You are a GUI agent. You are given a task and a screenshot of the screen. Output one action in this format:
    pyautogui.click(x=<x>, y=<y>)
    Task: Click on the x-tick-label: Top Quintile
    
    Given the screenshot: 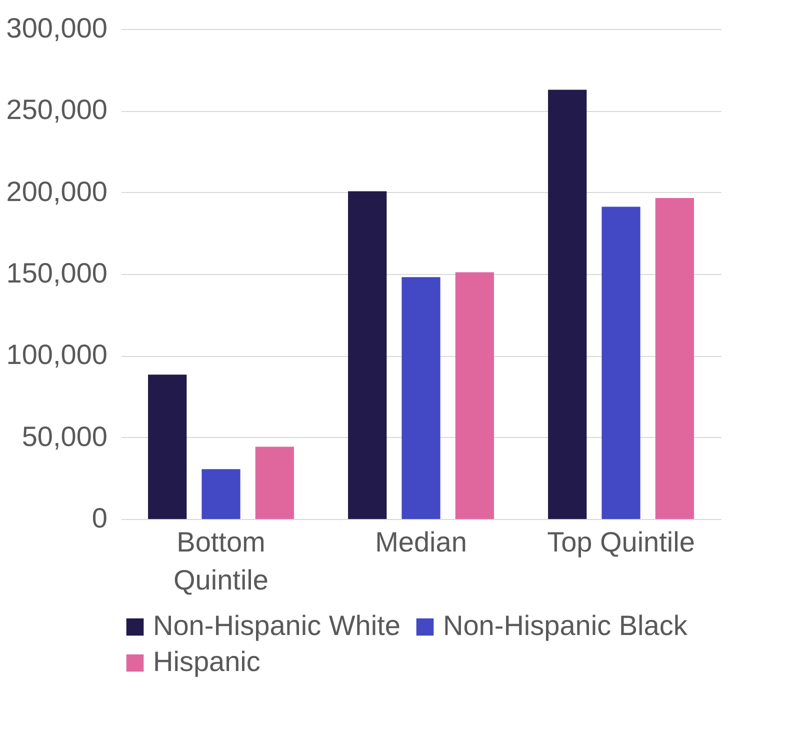 What is the action you would take?
    pyautogui.click(x=621, y=542)
    